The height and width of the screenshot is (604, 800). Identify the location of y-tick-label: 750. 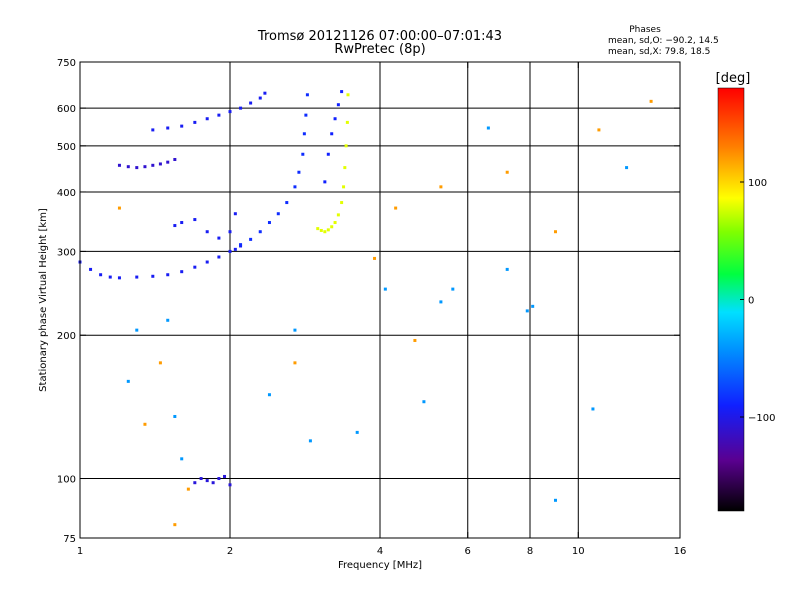
(66, 63).